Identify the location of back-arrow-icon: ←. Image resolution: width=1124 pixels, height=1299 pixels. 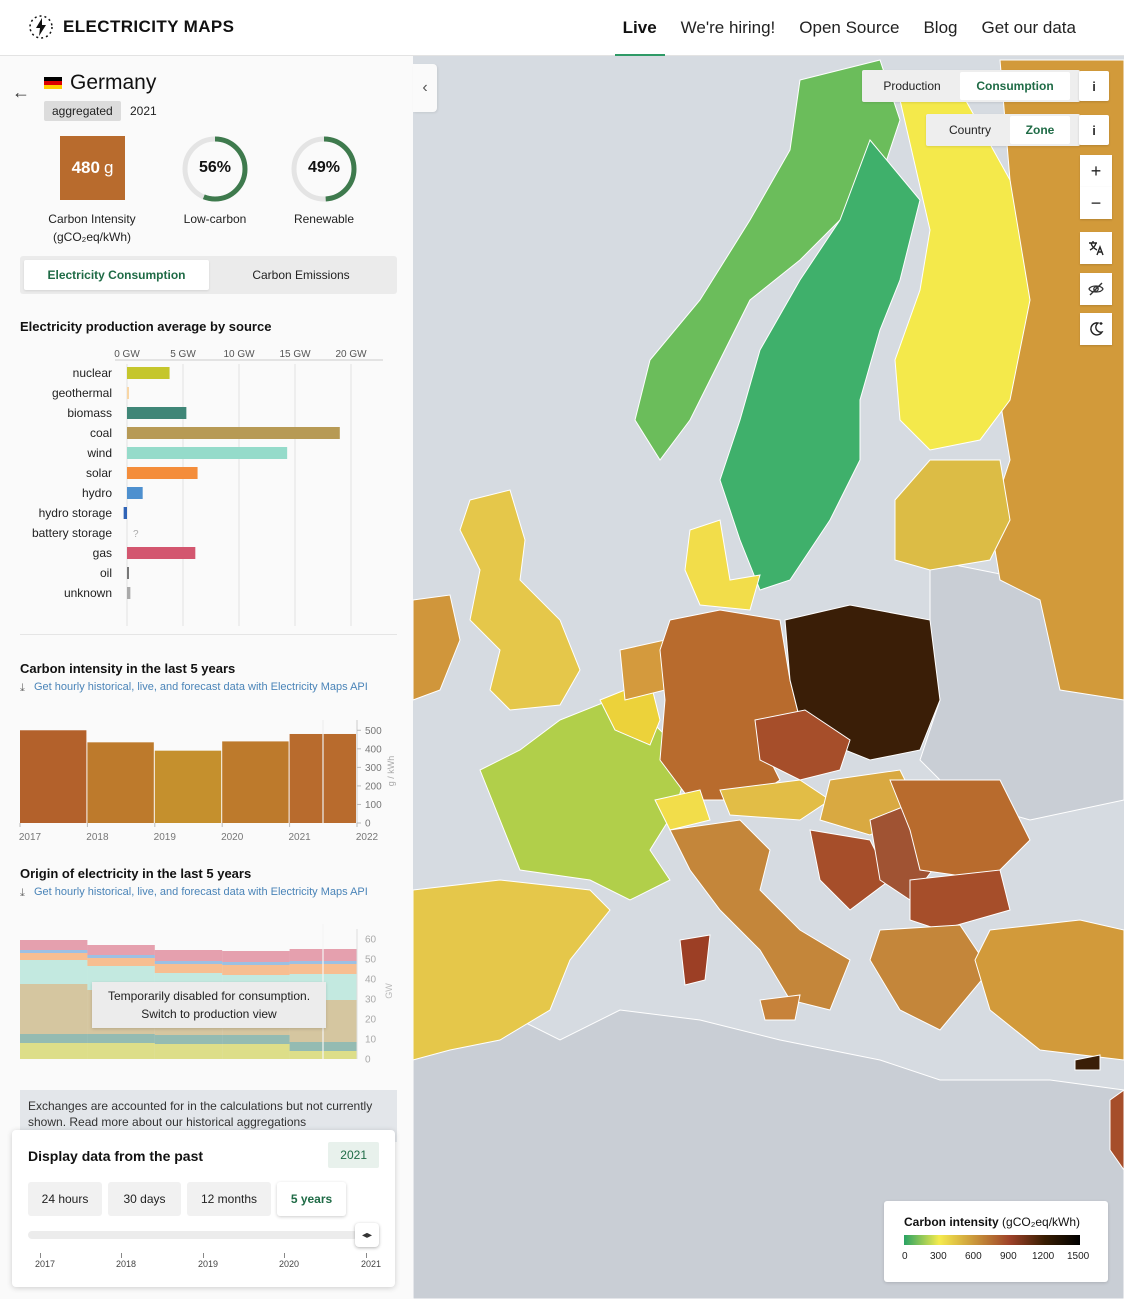
(21, 92).